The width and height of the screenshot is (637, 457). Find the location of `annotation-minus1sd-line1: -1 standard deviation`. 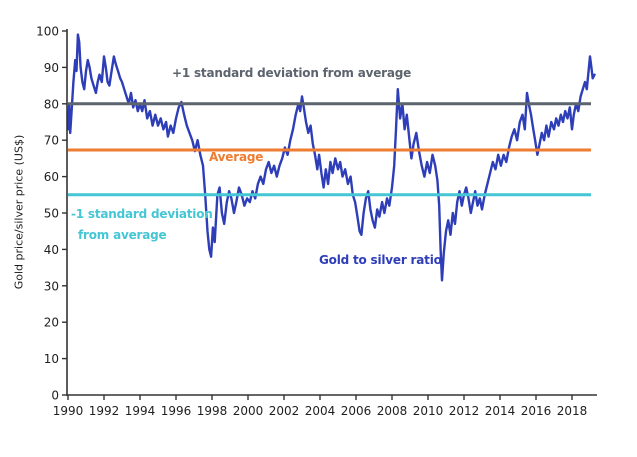

annotation-minus1sd-line1: -1 standard deviation is located at coordinates (142, 214).